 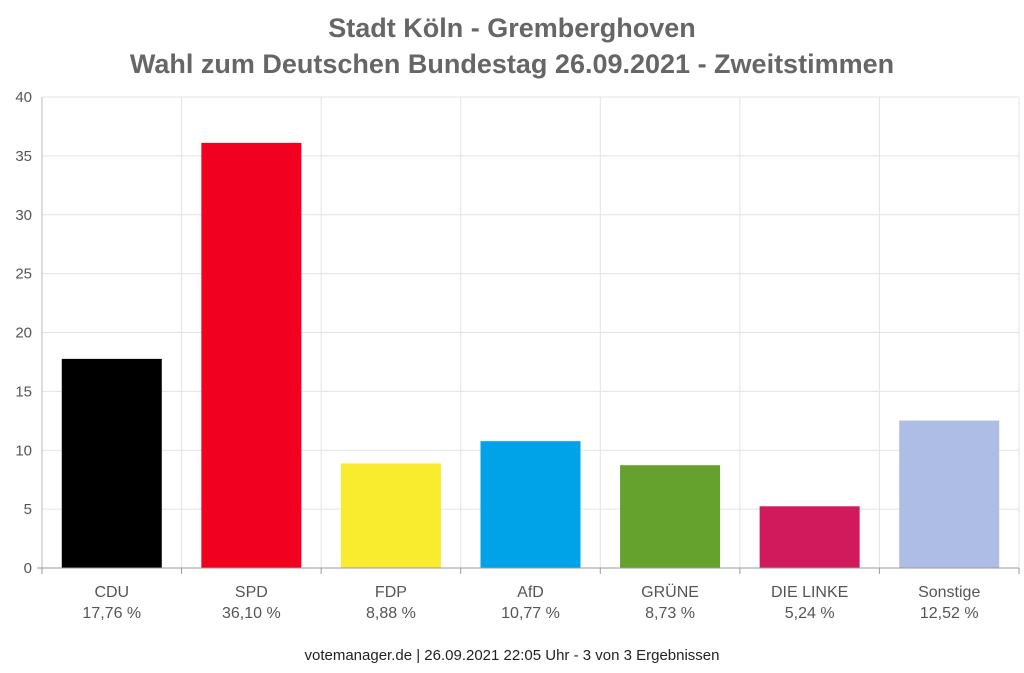 What do you see at coordinates (949, 494) in the screenshot?
I see `bar-sonstige` at bounding box center [949, 494].